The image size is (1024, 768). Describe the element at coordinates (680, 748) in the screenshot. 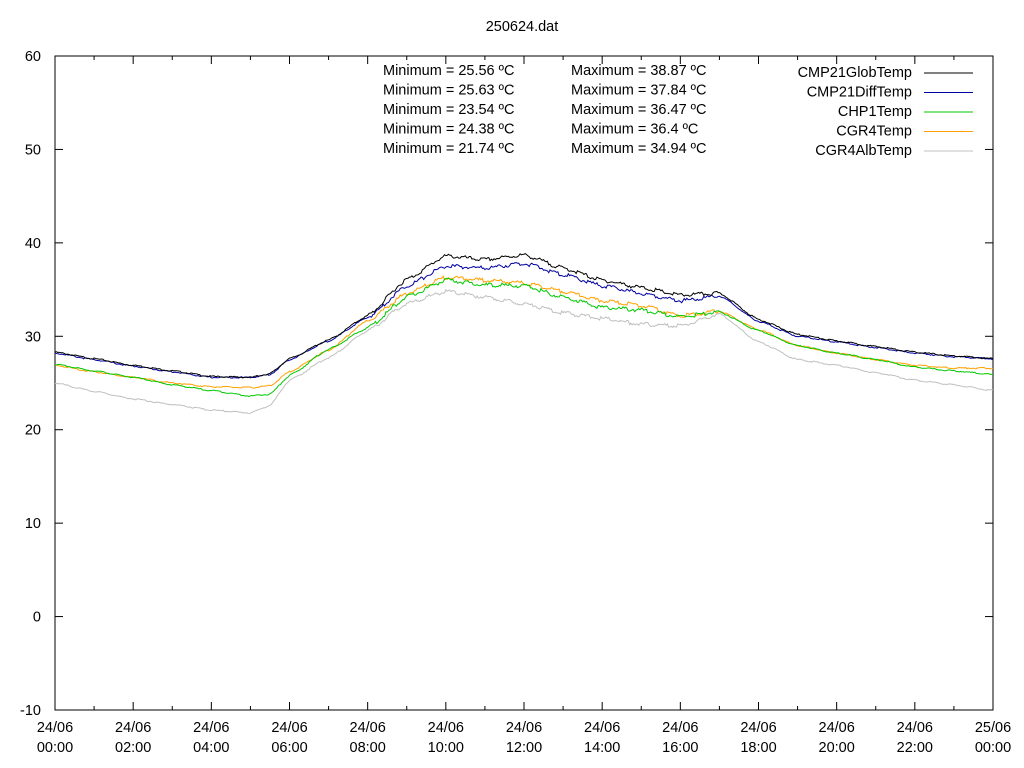

I see `x-tick-label-time: 16:00` at that location.